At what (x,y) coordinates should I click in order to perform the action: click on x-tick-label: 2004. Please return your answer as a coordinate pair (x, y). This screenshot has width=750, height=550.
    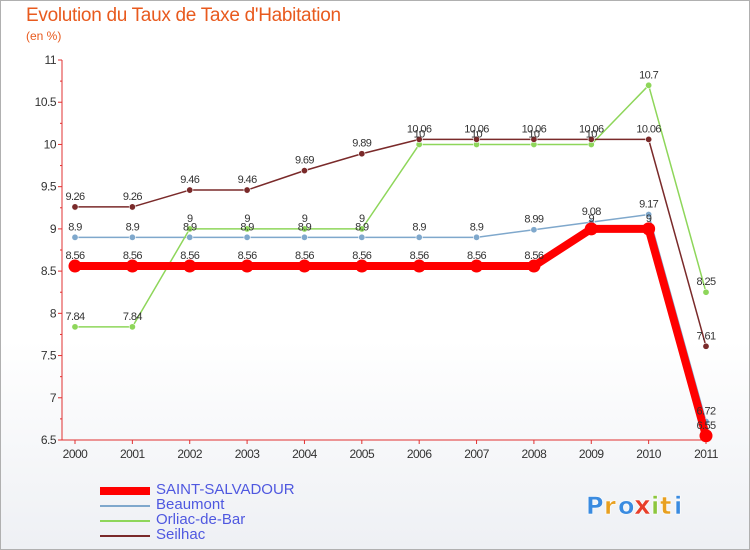
    Looking at the image, I should click on (305, 454).